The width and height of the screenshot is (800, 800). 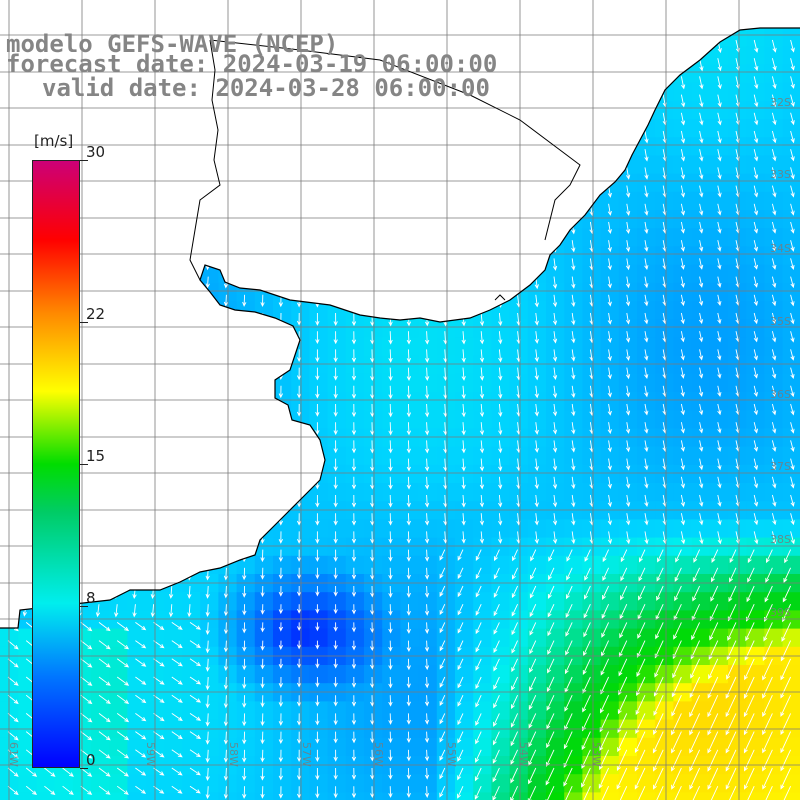 I want to click on latitude-label: 34S, so click(x=780, y=248).